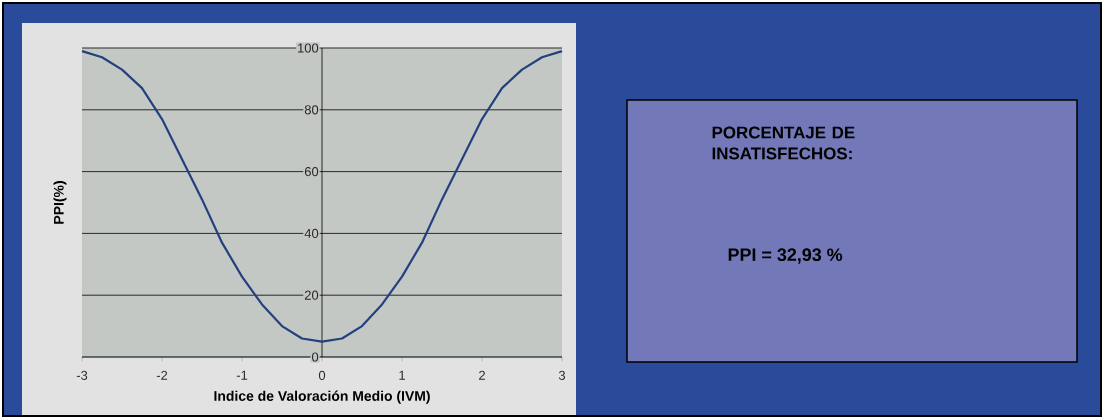 This screenshot has height=419, width=1104. What do you see at coordinates (311, 233) in the screenshot?
I see `y-tick-label: 40` at bounding box center [311, 233].